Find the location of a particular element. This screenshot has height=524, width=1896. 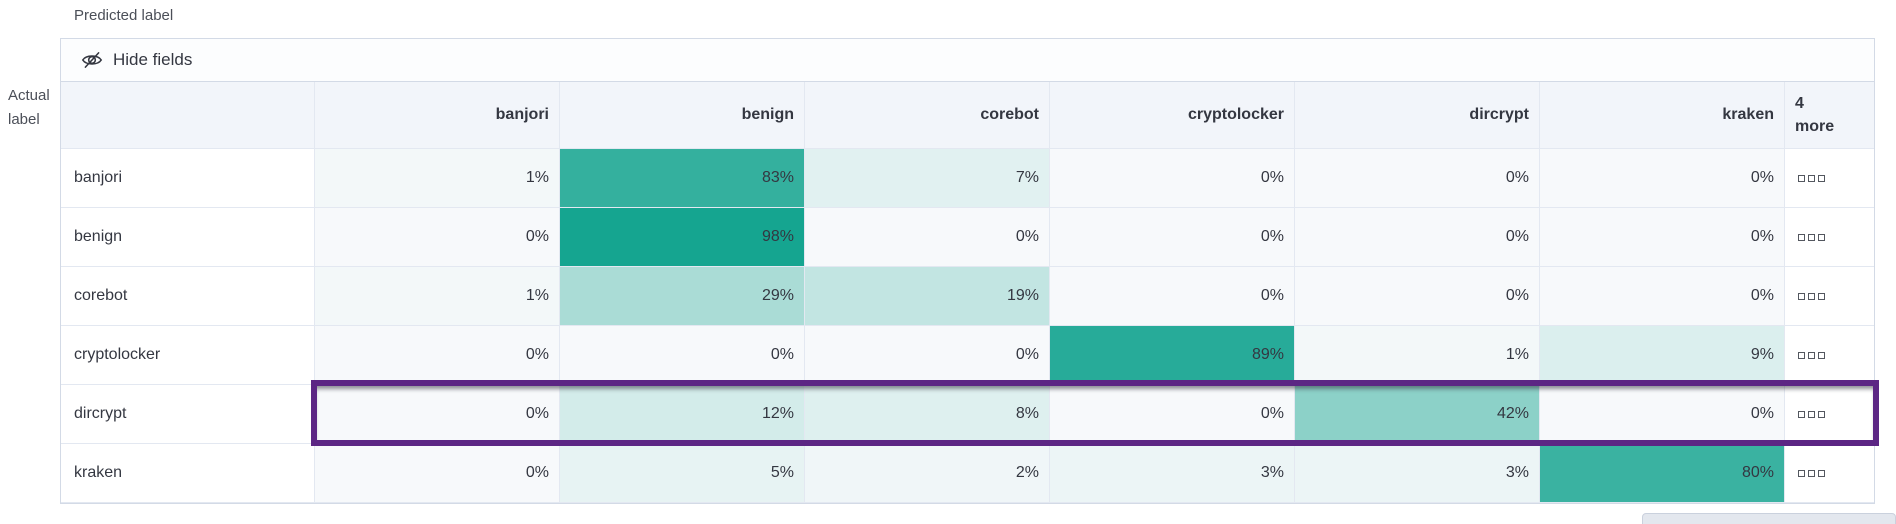

row-label-cryptolocker: cryptolocker is located at coordinates (188, 355).